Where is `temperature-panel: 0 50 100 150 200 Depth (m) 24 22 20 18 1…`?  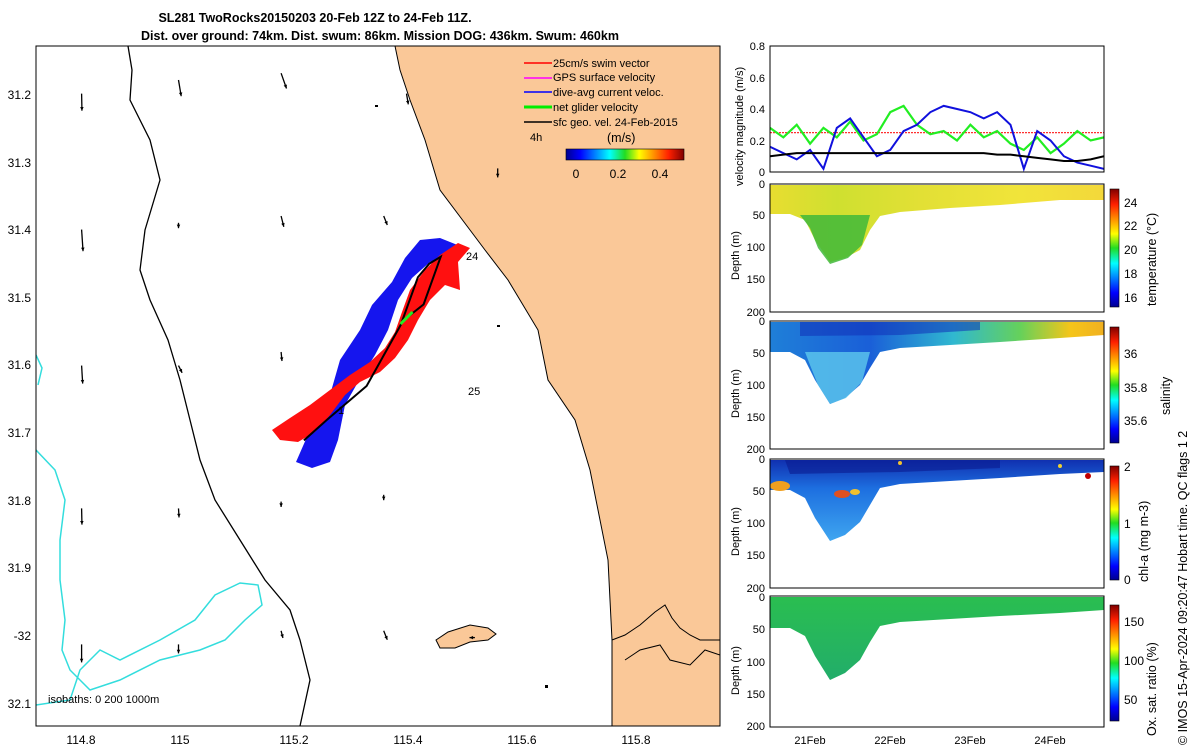
temperature-panel: 0 50 100 150 200 Depth (m) 24 22 20 18 1… is located at coordinates (944, 249).